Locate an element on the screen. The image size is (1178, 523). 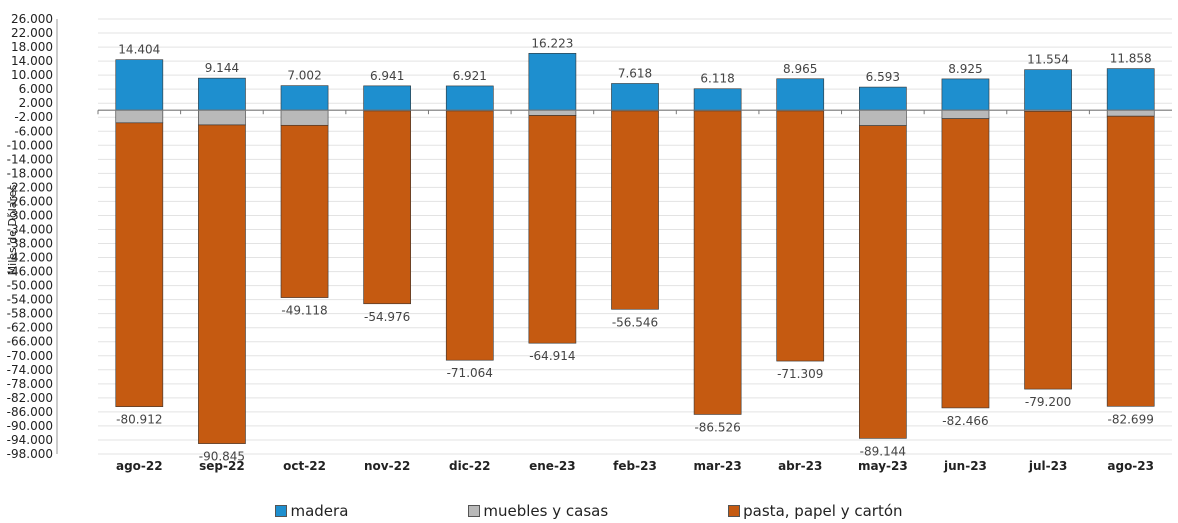
data-label-pasta: -80.912 is located at coordinates (139, 420).